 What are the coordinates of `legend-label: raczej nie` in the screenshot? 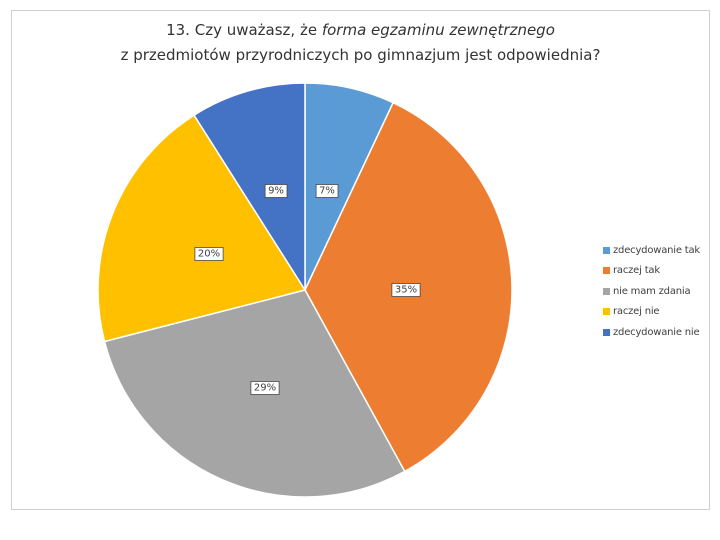 It's located at (636, 312).